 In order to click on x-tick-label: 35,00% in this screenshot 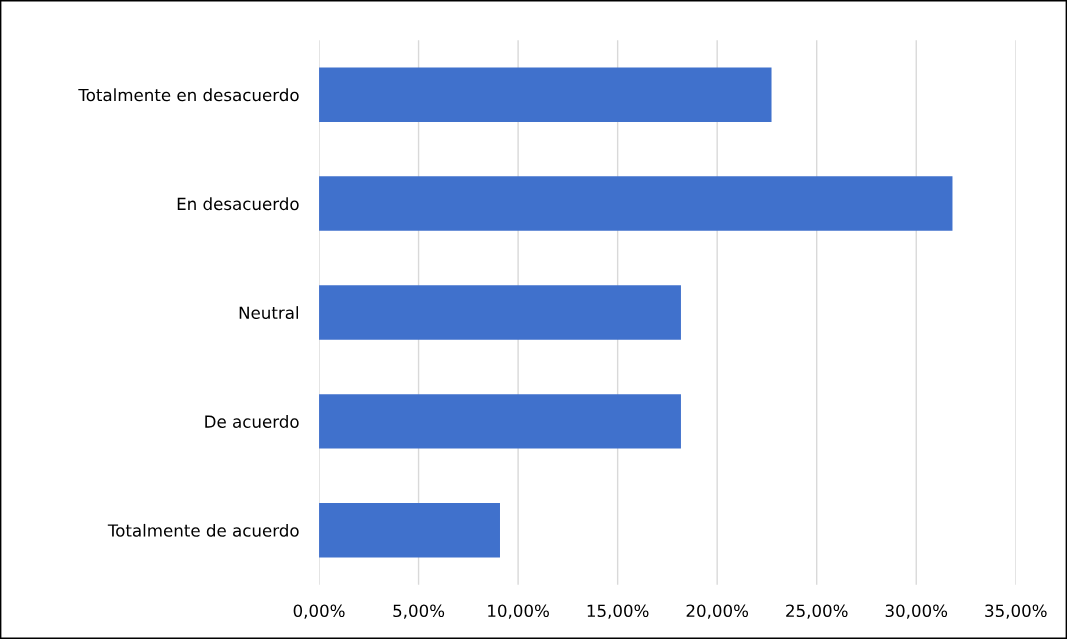, I will do `click(1016, 611)`.